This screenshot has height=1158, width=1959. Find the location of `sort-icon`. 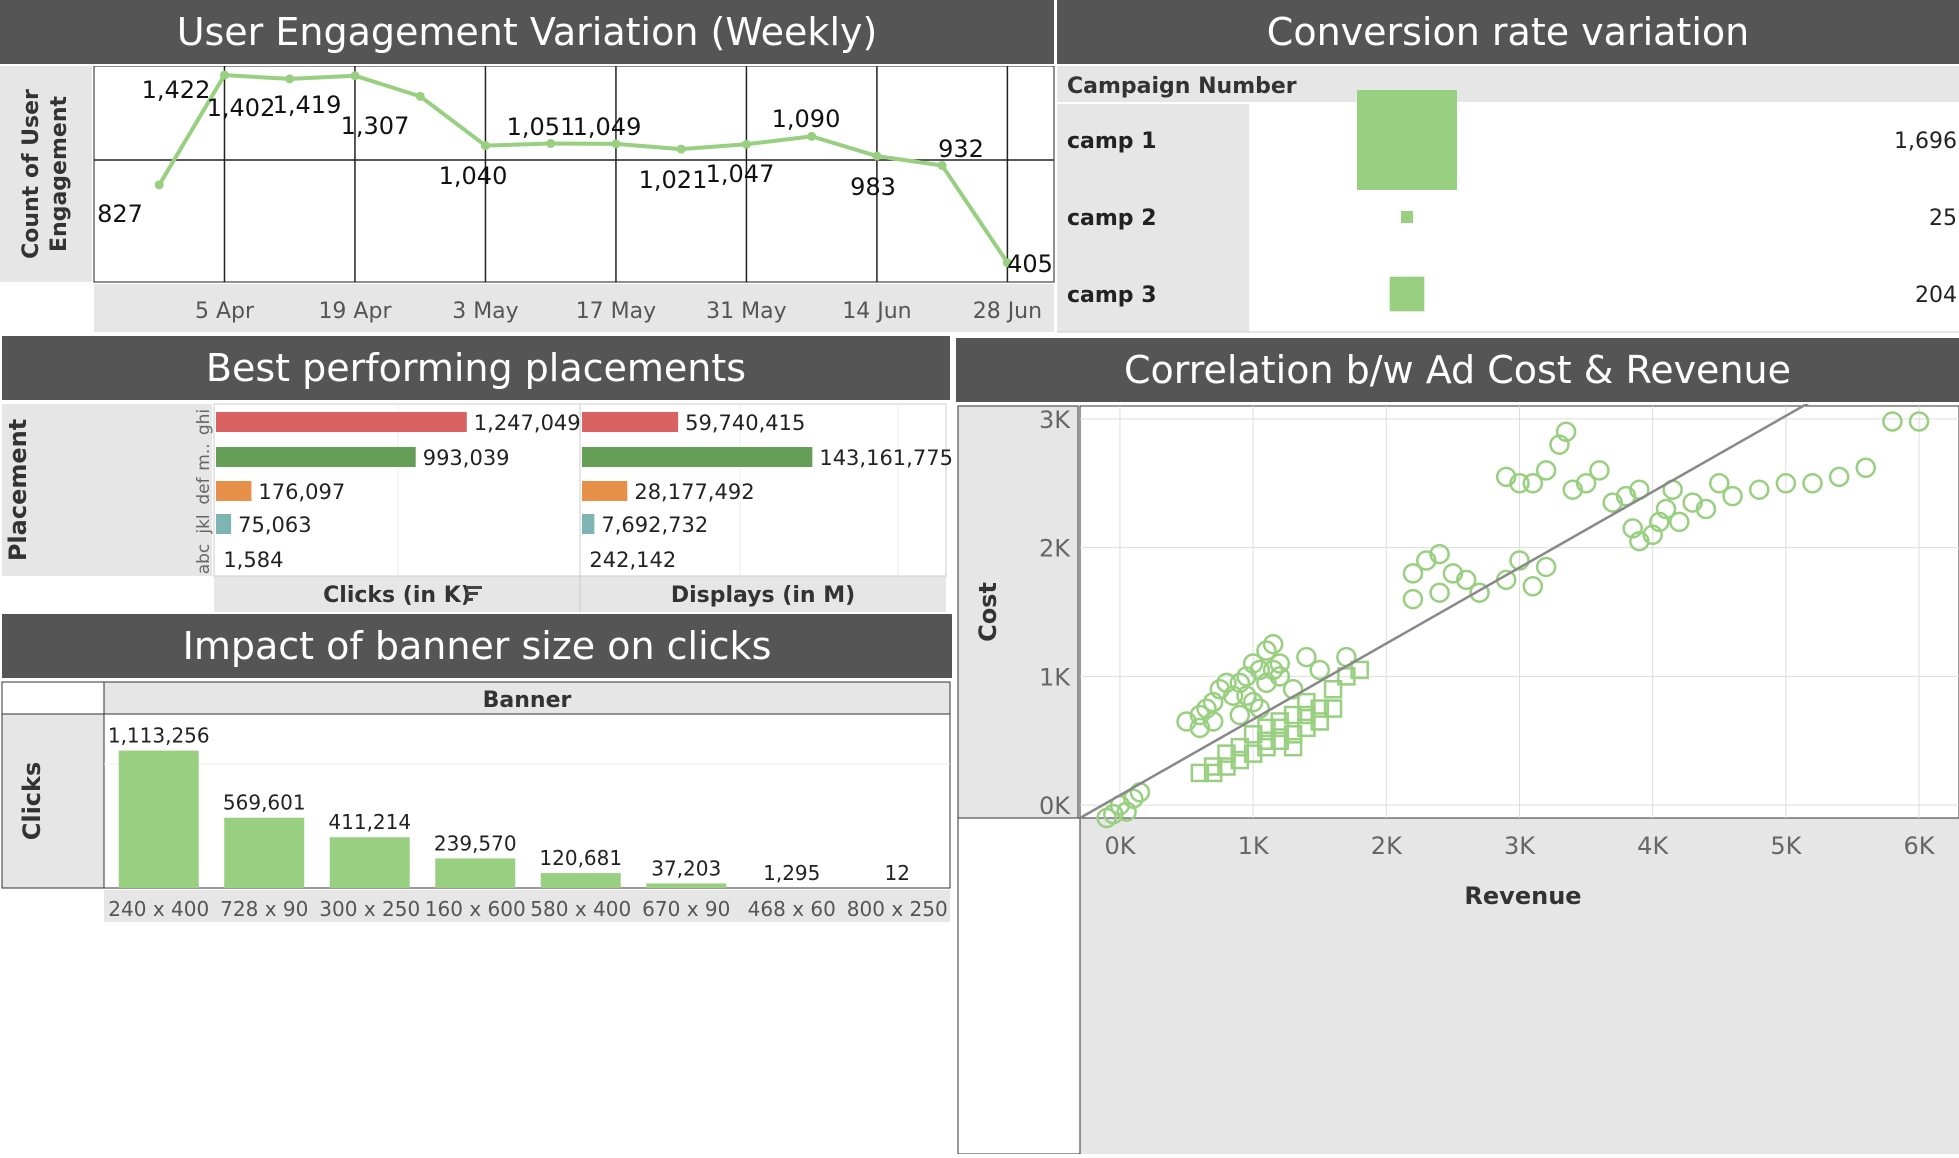

sort-icon is located at coordinates (474, 593).